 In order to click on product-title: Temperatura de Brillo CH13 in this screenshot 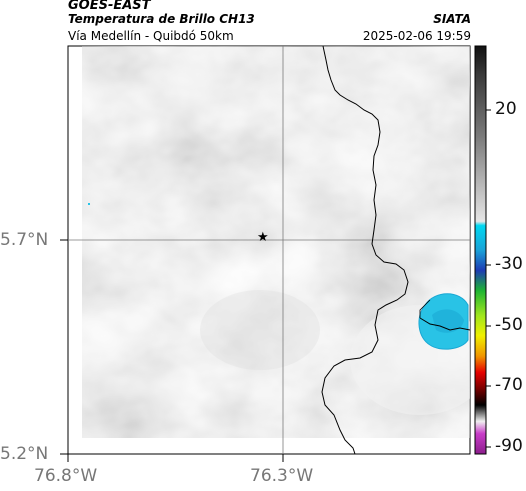, I will do `click(161, 19)`.